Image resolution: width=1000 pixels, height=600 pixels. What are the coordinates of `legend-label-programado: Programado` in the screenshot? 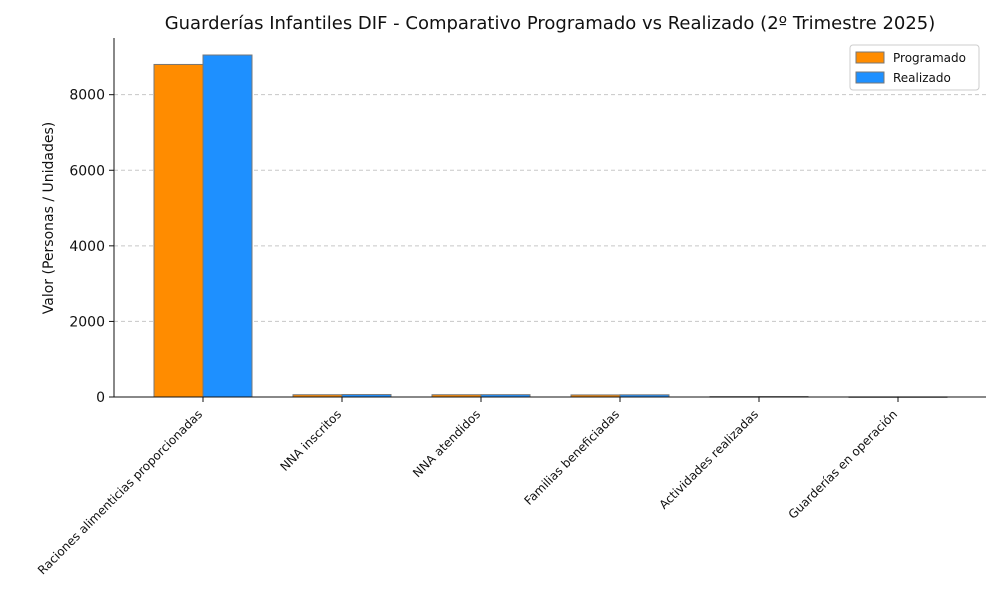 It's located at (929, 58).